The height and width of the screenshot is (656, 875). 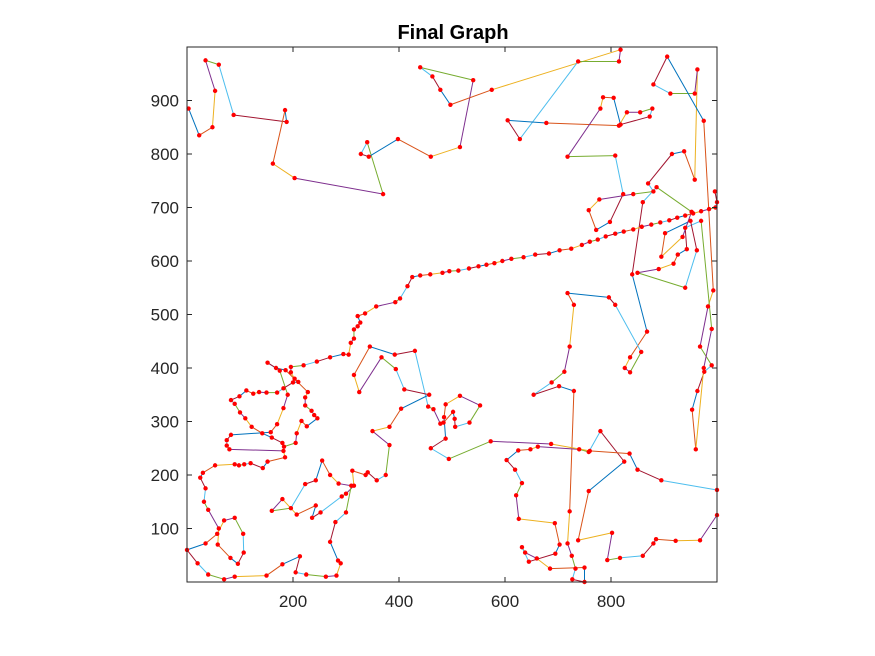 I want to click on x-tick-label: 600, so click(x=505, y=601).